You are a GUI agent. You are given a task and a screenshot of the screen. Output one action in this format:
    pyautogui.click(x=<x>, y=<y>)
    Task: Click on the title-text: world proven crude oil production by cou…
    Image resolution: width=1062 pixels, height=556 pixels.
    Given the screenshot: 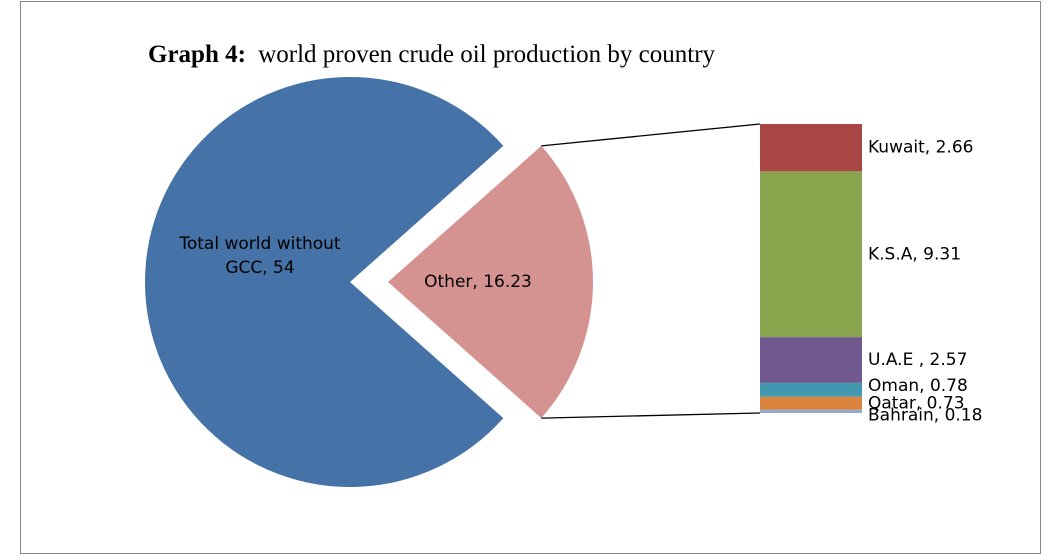 What is the action you would take?
    pyautogui.click(x=486, y=54)
    